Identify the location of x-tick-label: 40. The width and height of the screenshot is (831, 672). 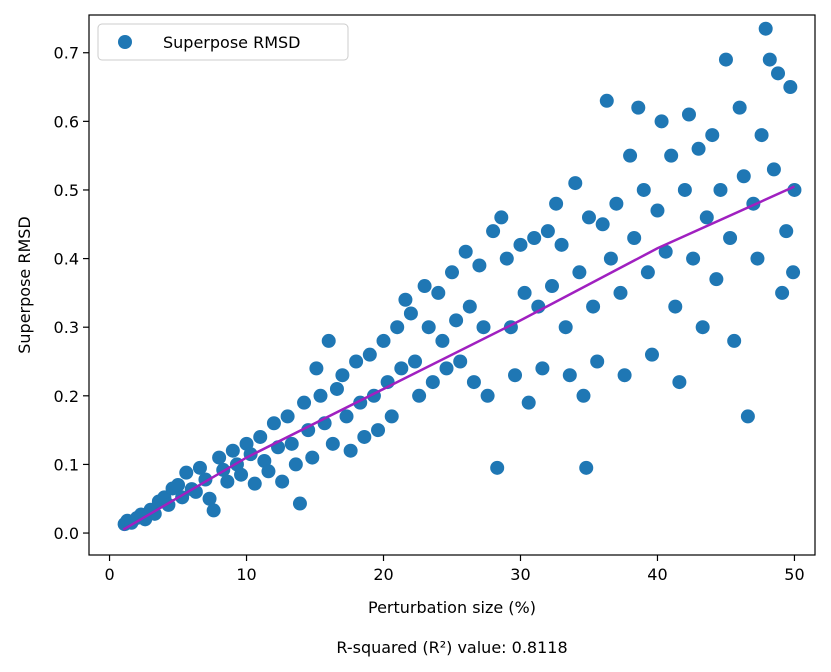
(657, 574).